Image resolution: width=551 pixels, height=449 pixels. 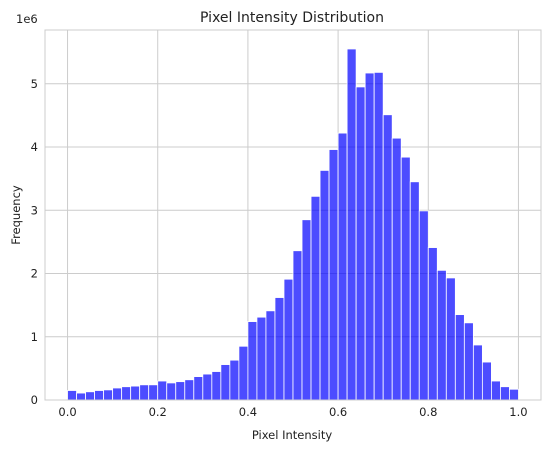 I want to click on x-tick-label: 0.4, so click(x=248, y=412).